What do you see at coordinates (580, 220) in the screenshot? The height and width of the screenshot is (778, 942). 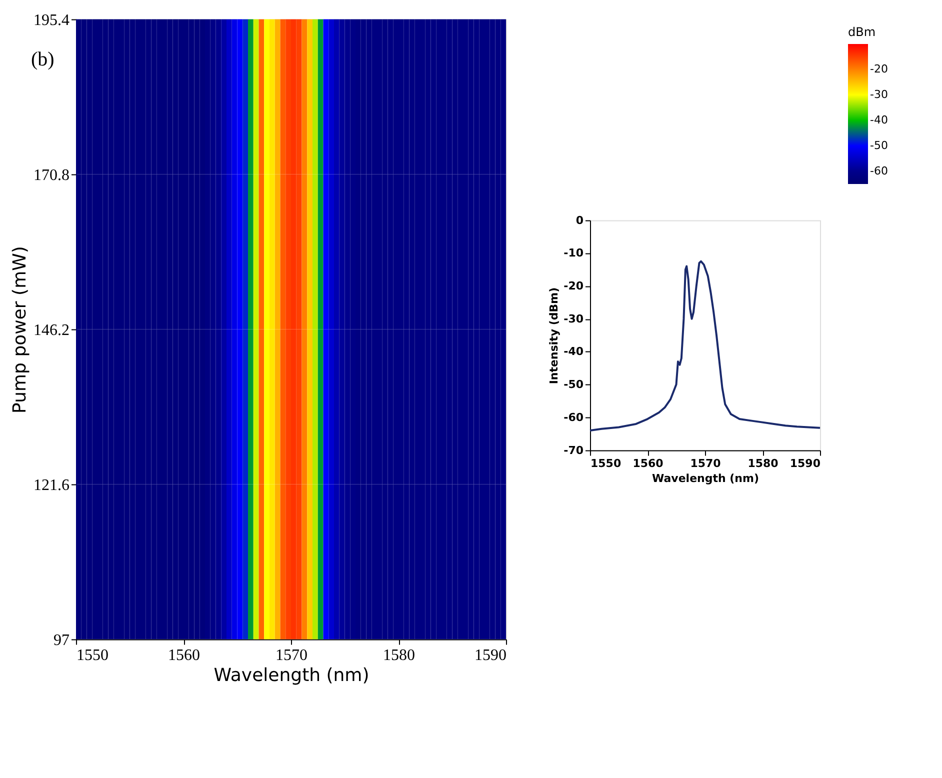 I see `y-tick-label: 0` at bounding box center [580, 220].